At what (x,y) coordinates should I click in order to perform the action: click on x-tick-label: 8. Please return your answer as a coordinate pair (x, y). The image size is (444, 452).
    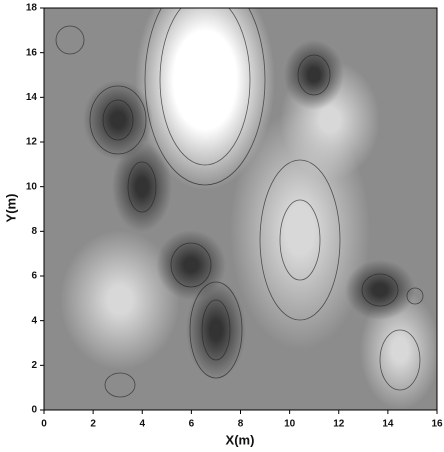
    Looking at the image, I should click on (241, 424).